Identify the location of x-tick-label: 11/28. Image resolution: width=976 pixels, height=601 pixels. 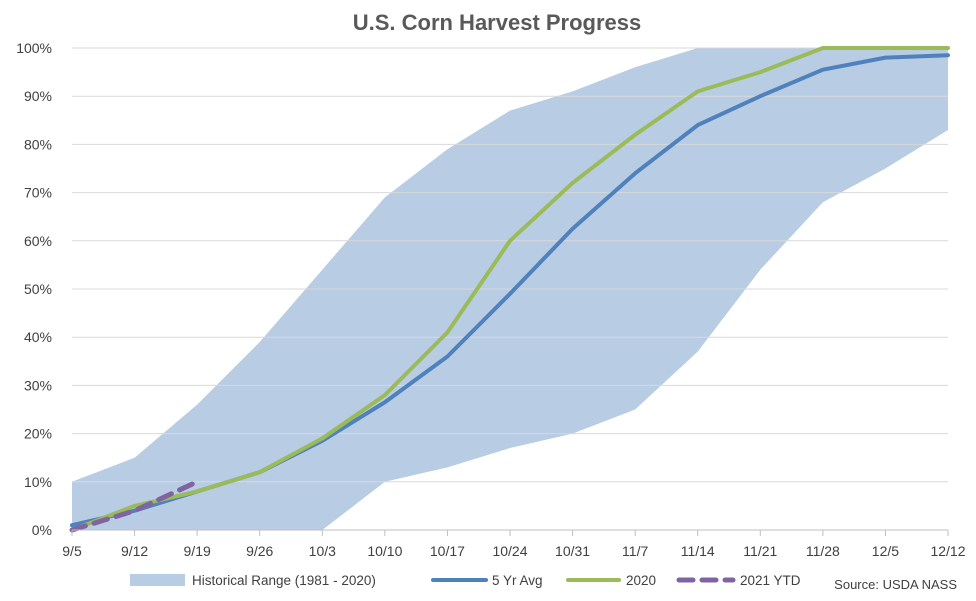
(823, 551).